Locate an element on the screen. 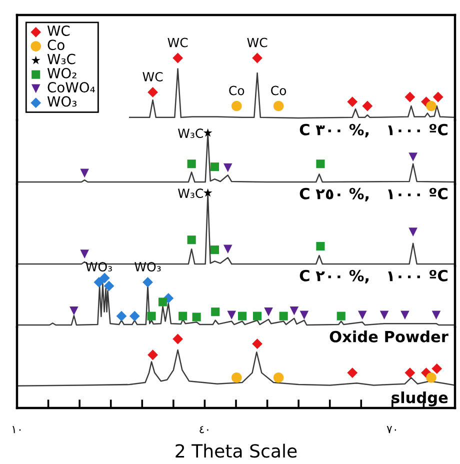 This screenshot has height=464, width=460. legend-label: CoWO₄ is located at coordinates (71, 87).